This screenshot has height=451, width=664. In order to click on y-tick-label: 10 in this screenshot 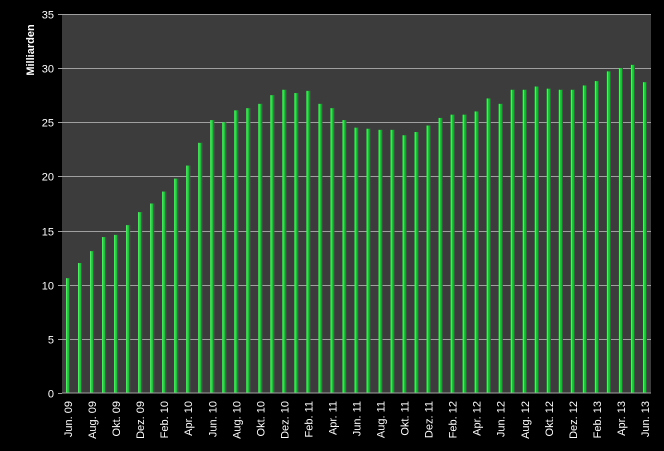, I will do `click(48, 287)`.